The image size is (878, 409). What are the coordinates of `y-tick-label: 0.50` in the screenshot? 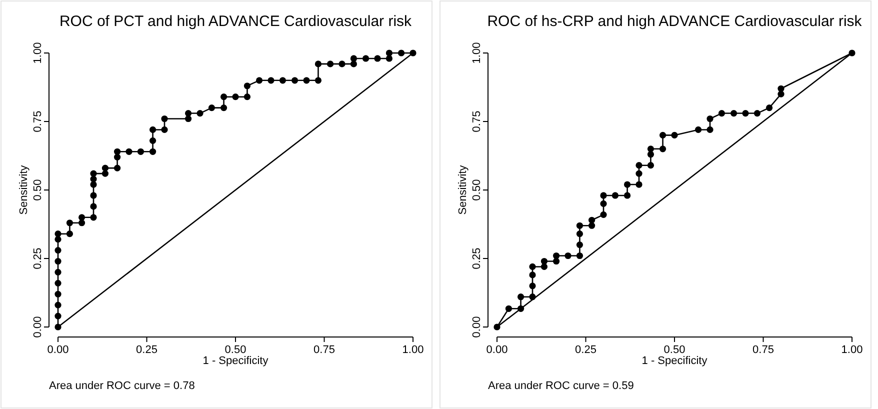 It's located at (477, 190).